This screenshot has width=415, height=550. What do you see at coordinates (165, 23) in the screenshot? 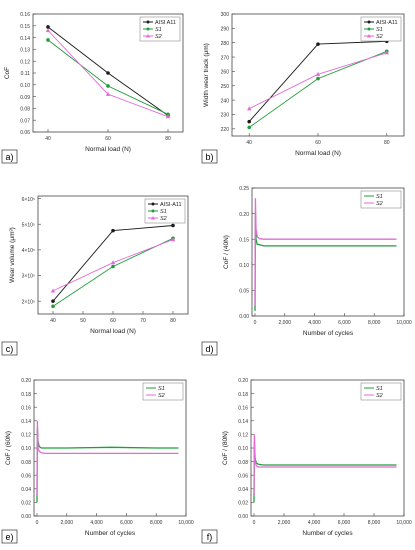
I see `legend-label: AISI A11` at bounding box center [165, 23].